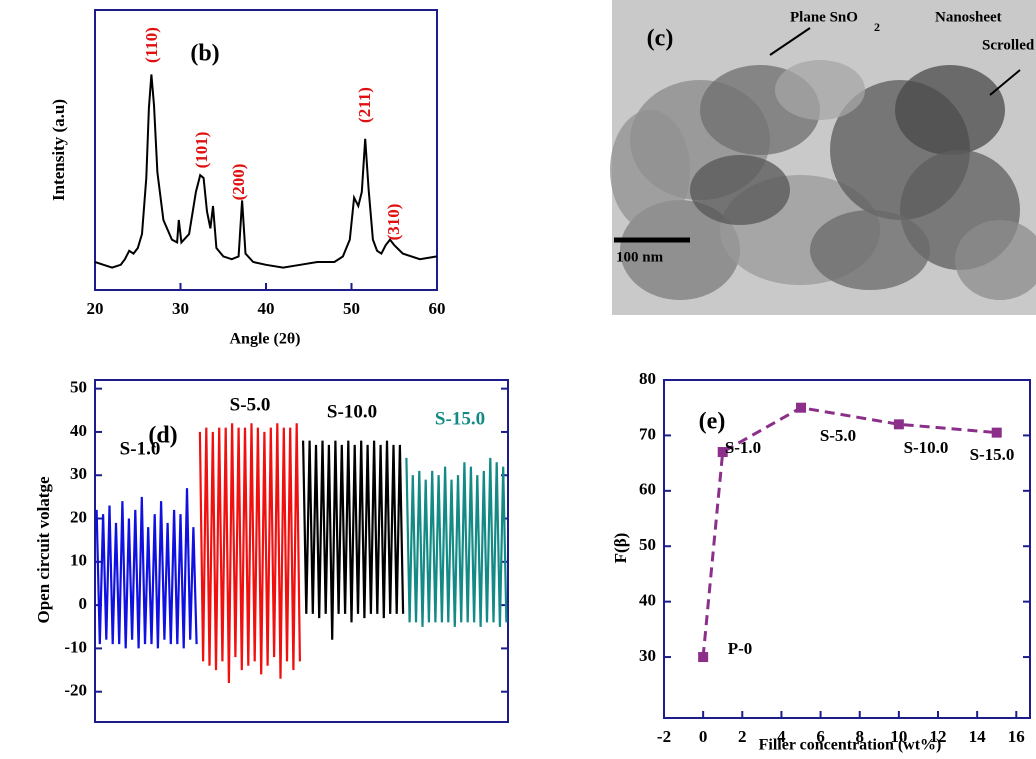 Image resolution: width=1036 pixels, height=759 pixels. What do you see at coordinates (938, 736) in the screenshot?
I see `x-tick-label: 12` at bounding box center [938, 736].